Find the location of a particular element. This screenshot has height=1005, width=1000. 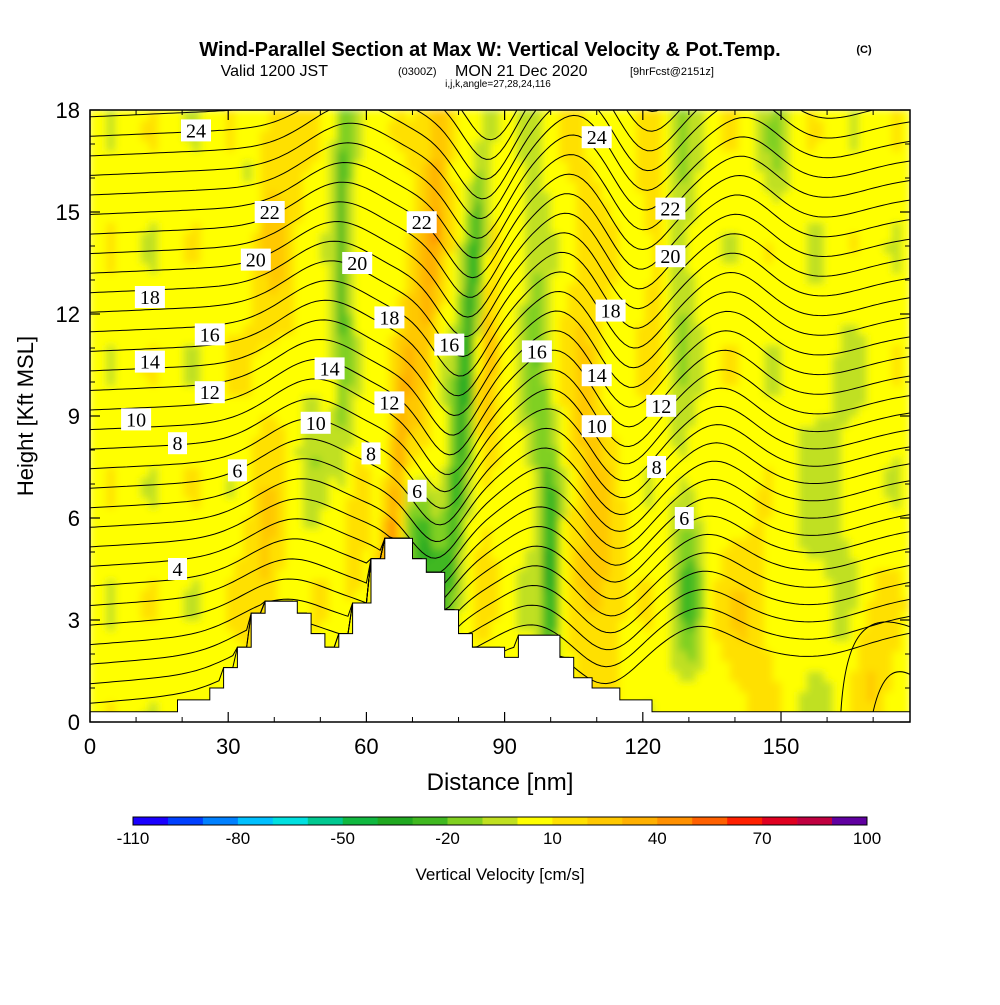

x-tick-label: 90 is located at coordinates (504, 746).